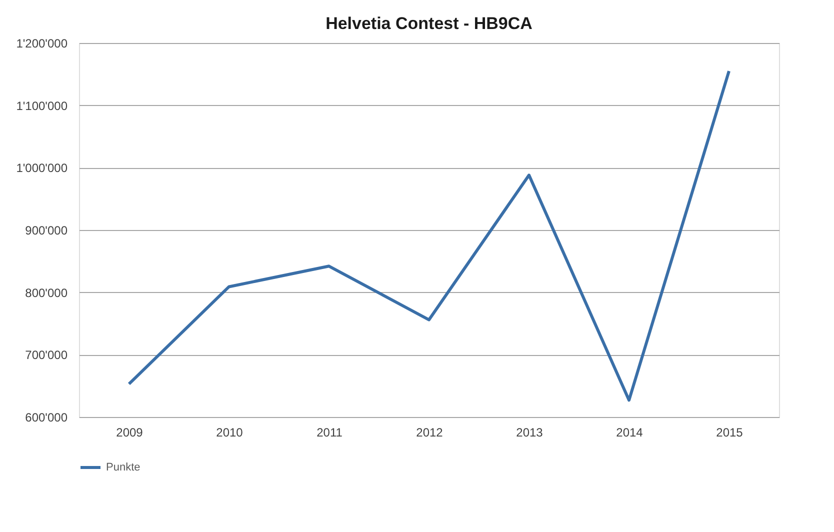  I want to click on y-tick-label: 800'000, so click(46, 293).